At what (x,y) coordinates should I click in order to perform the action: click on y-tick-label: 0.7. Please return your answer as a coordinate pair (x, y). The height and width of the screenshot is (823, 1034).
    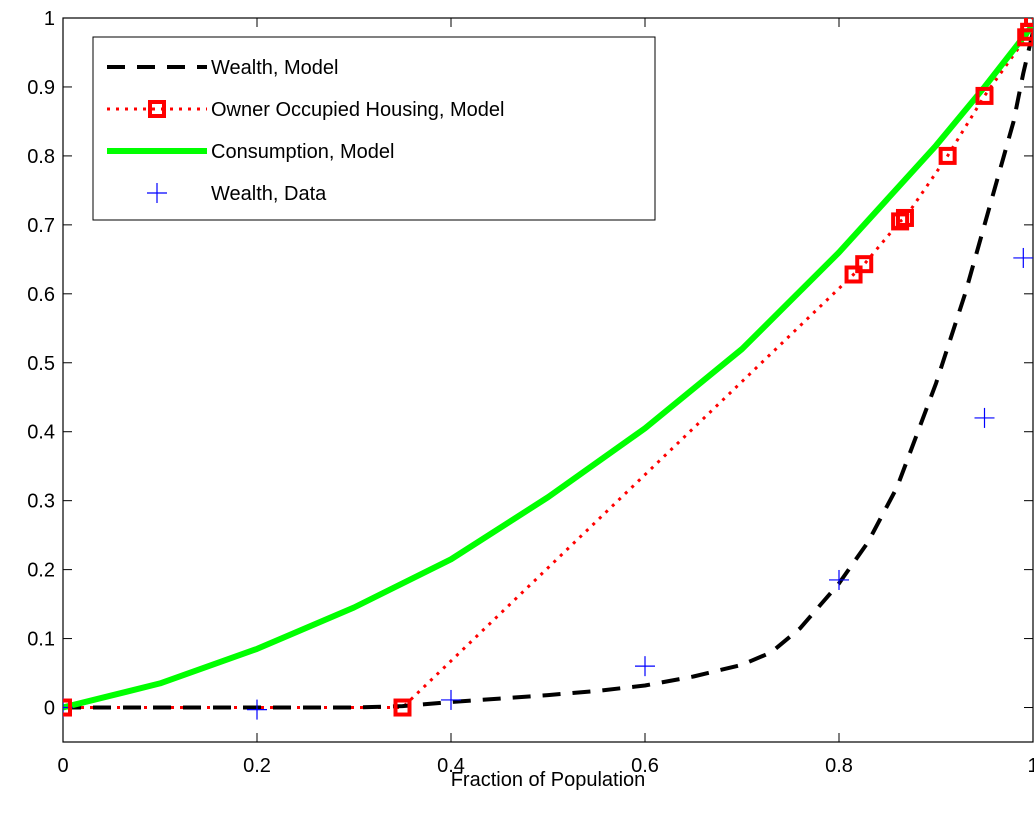
    Looking at the image, I should click on (41, 226).